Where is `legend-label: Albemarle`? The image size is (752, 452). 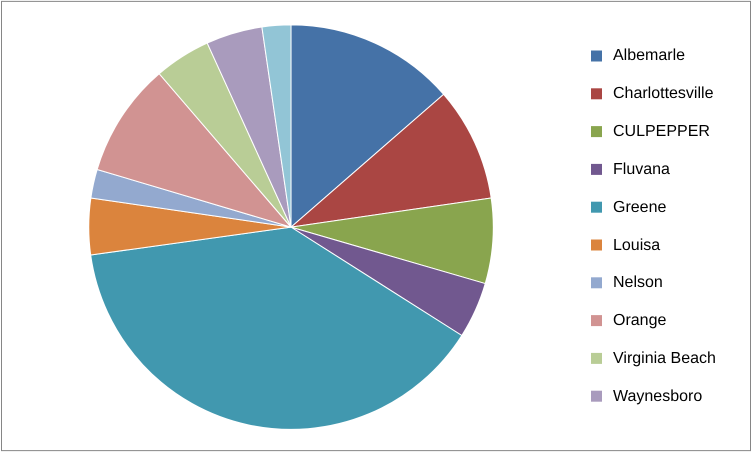
legend-label: Albemarle is located at coordinates (649, 55).